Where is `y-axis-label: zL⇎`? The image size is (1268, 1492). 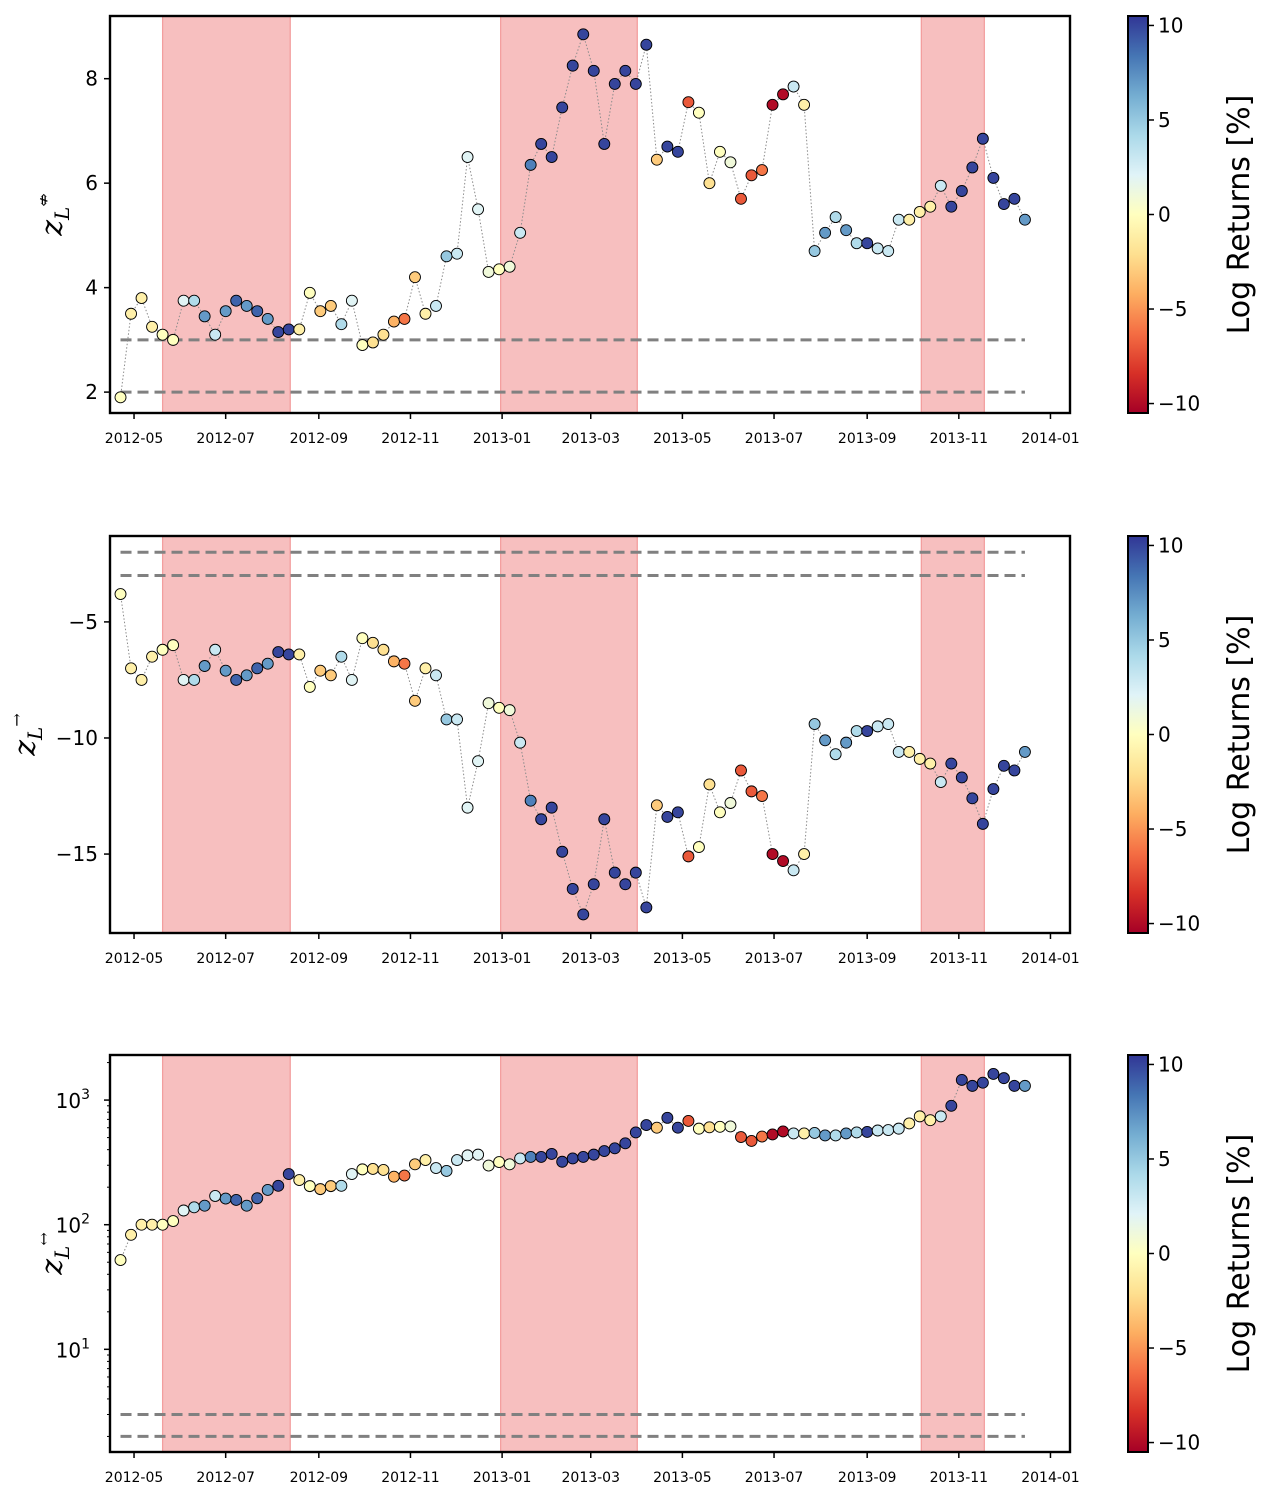
y-axis-label: zL⇎ is located at coordinates (54, 215).